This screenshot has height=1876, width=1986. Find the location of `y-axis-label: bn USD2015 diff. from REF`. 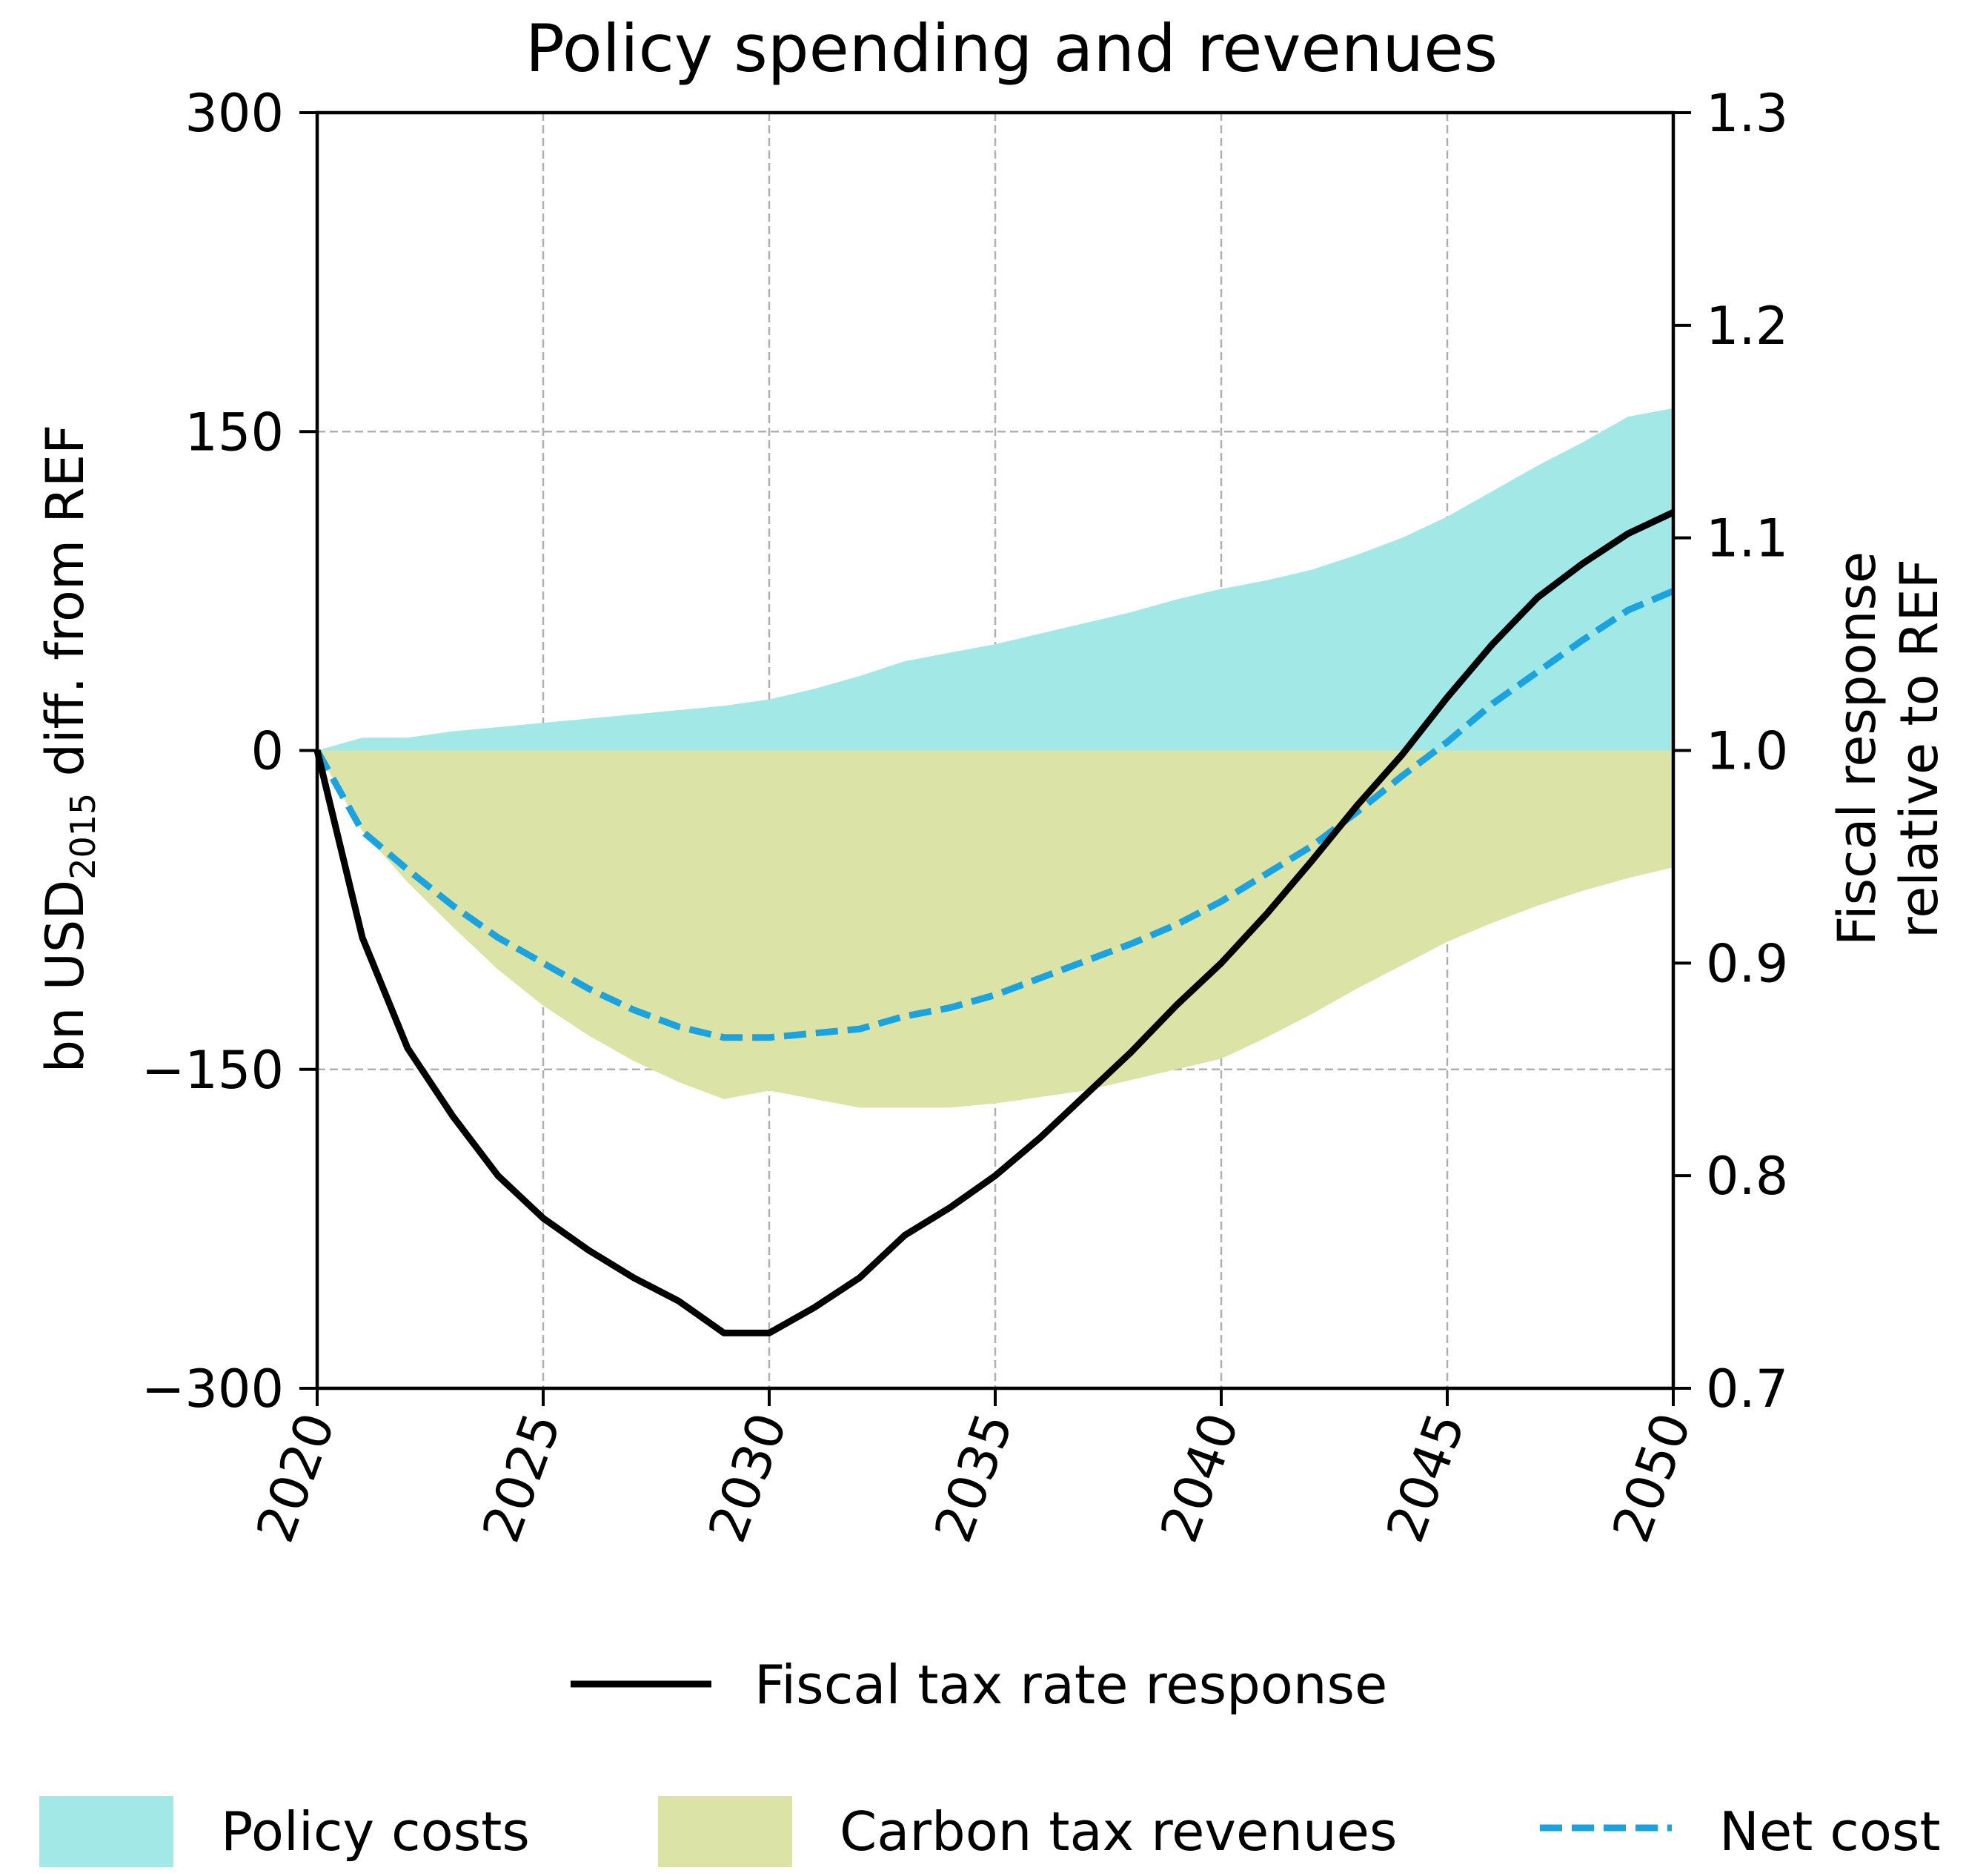

y-axis-label: bn USD2015 diff. from REF is located at coordinates (69, 749).